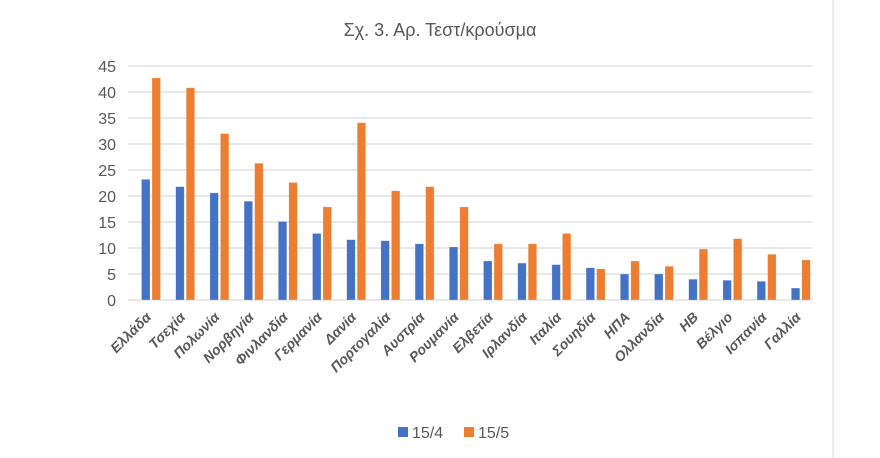  Describe the element at coordinates (493, 433) in the screenshot. I see `legend-label: 15/5` at that location.